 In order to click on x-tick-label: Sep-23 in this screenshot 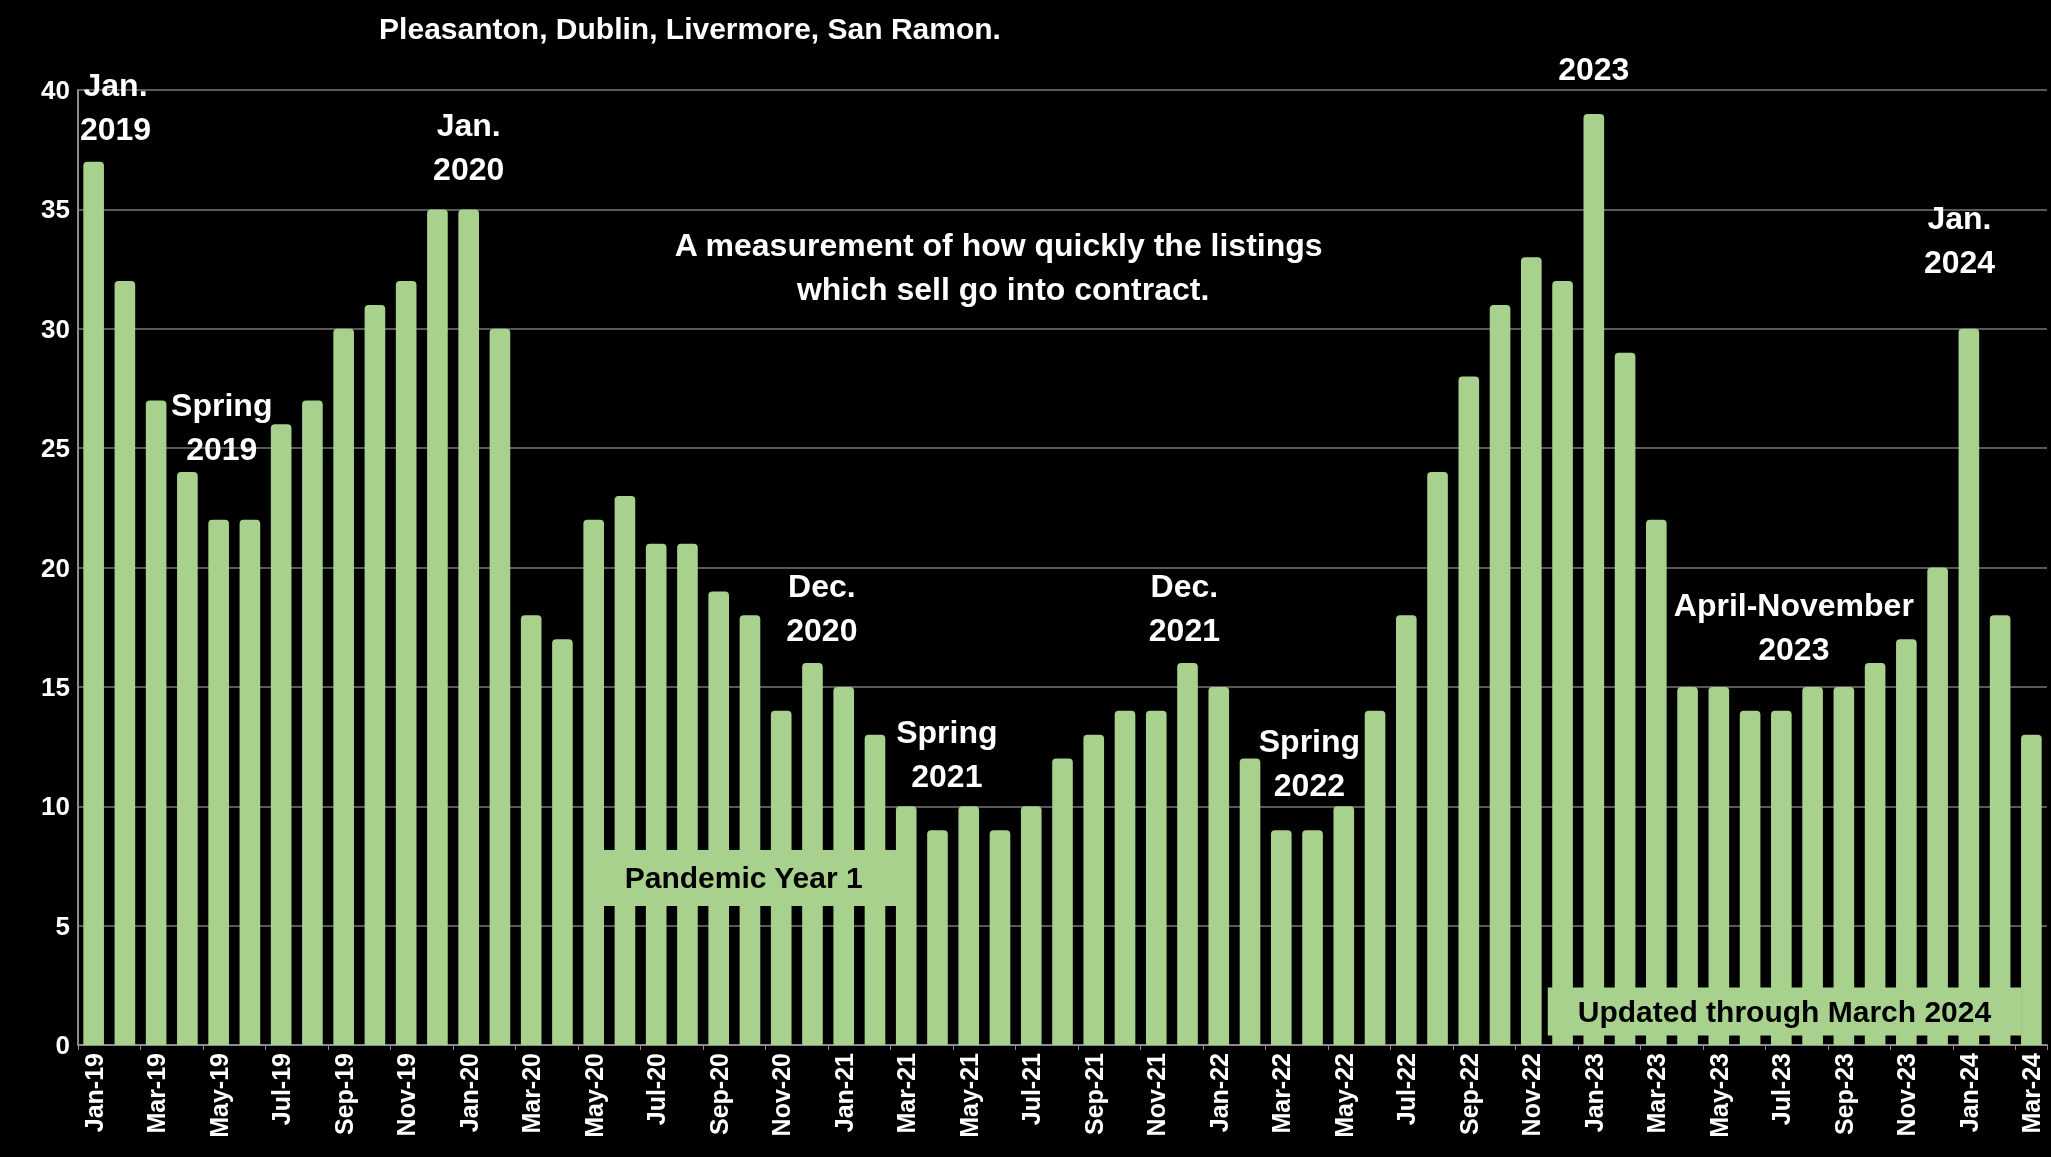, I will do `click(1843, 1094)`.